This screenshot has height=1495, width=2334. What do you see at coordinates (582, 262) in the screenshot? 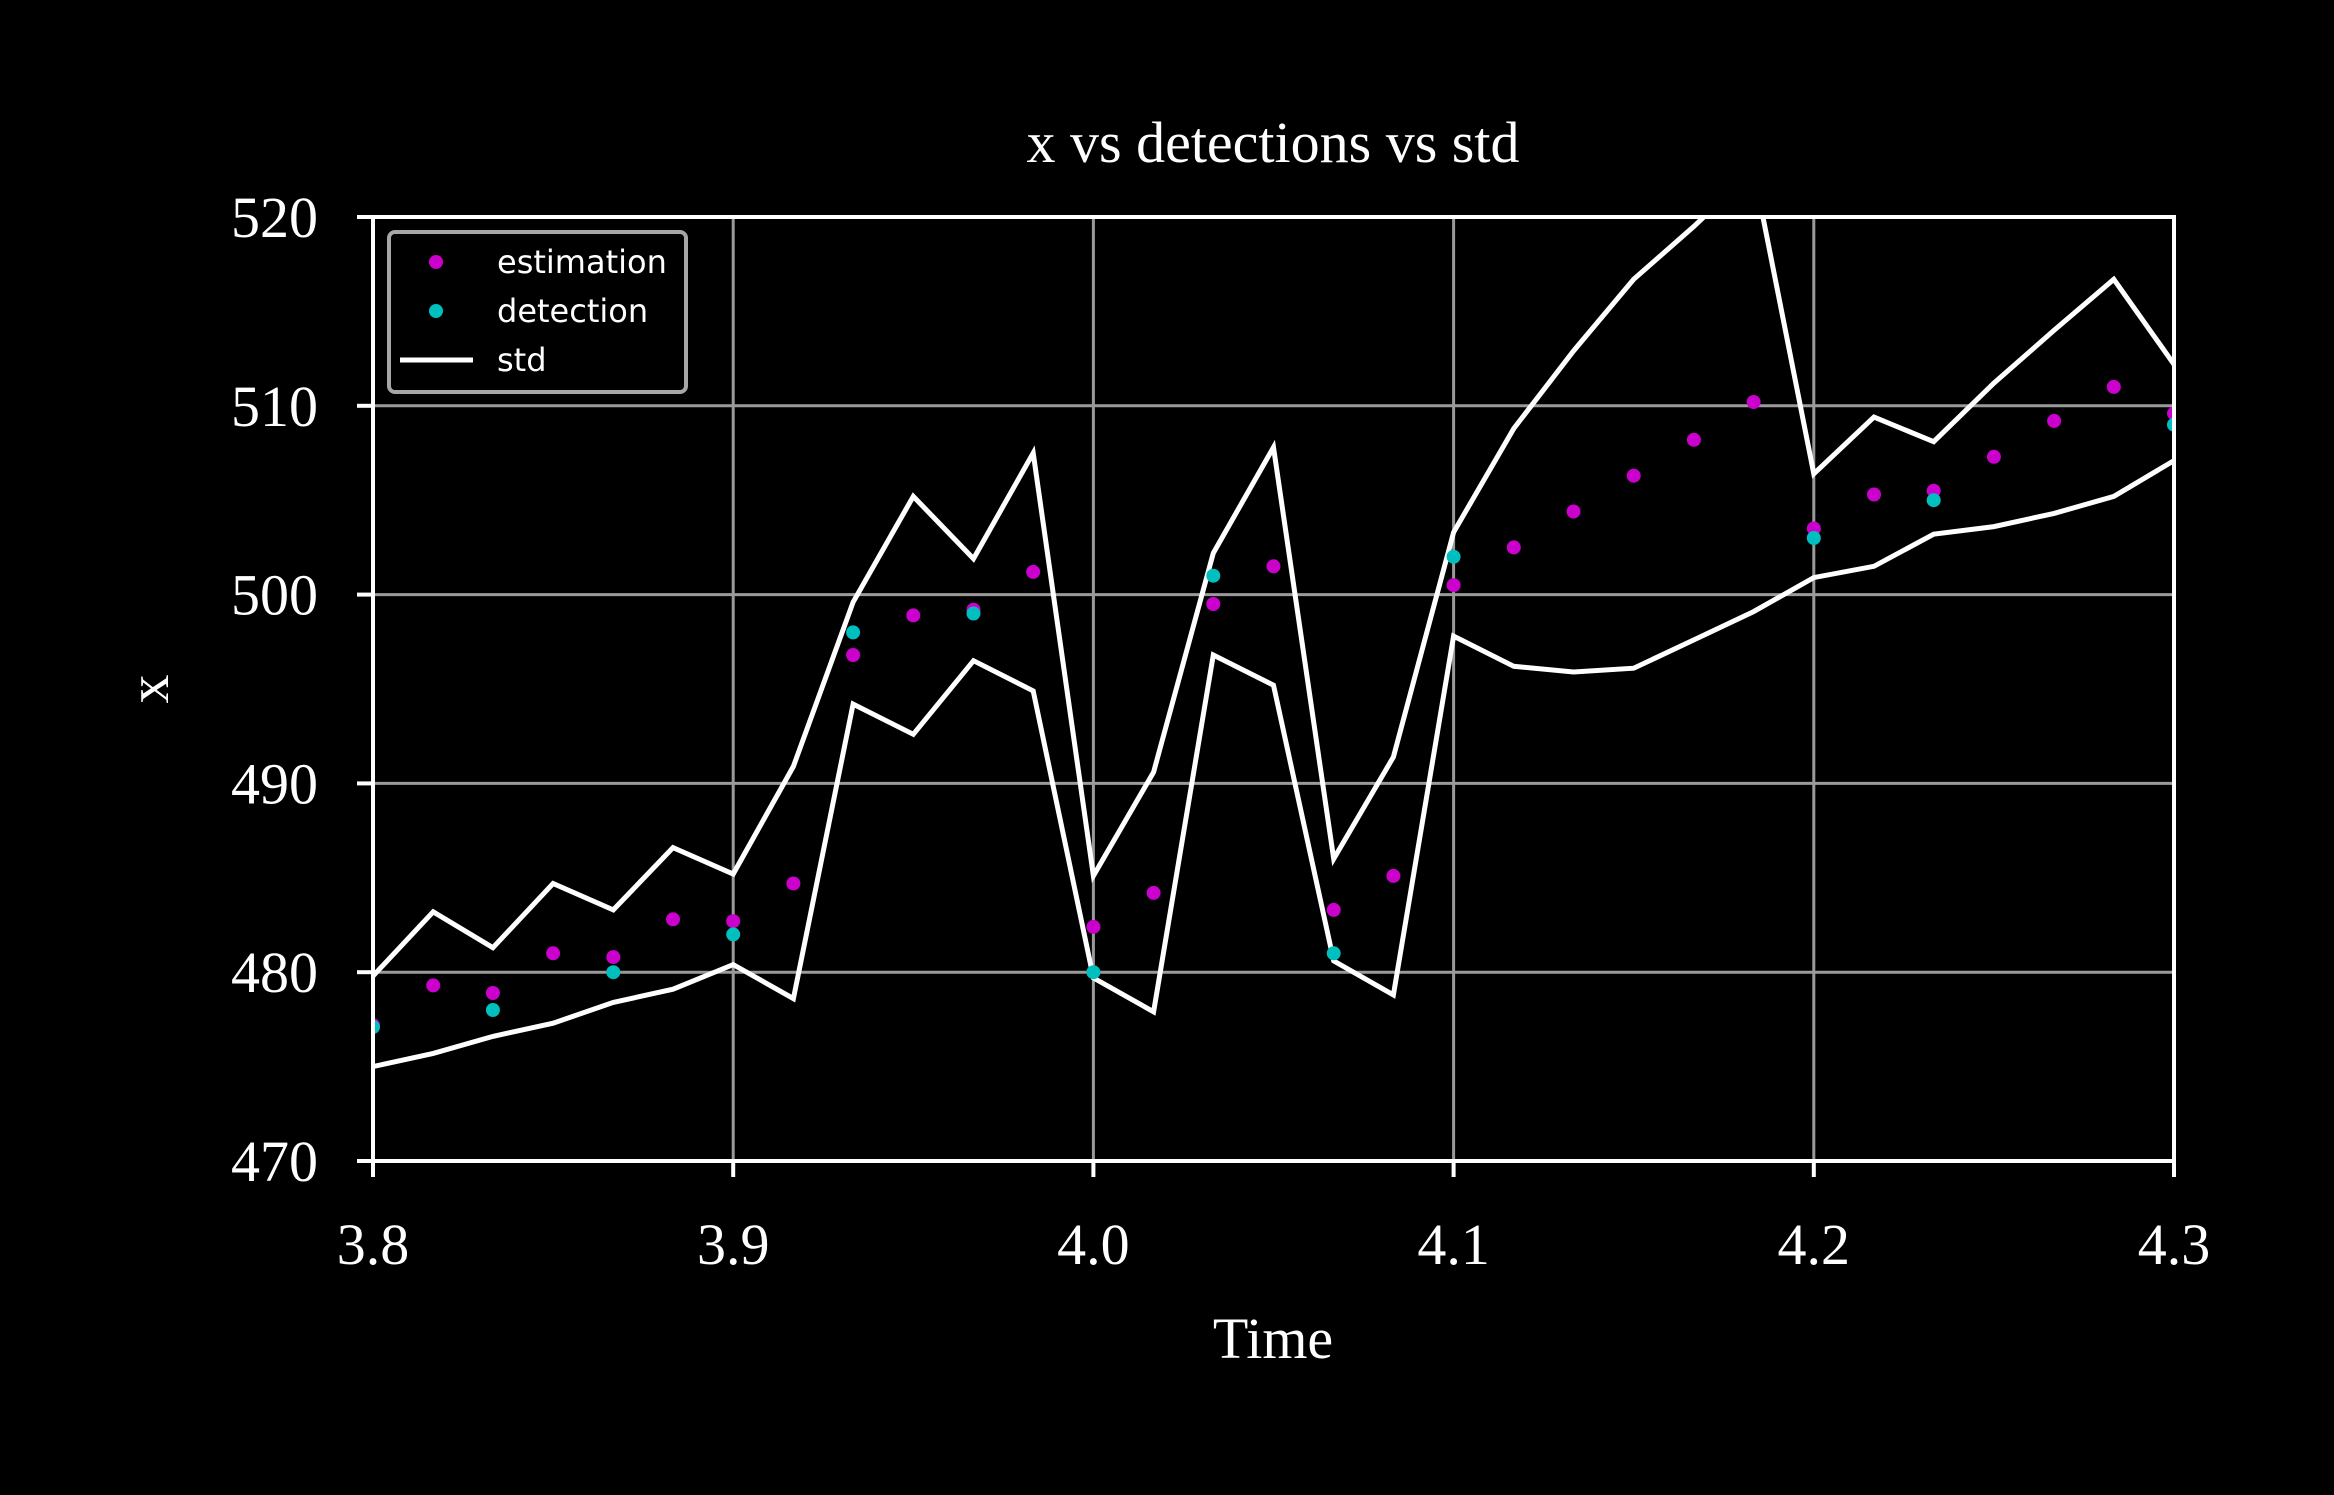
I see `legend-label-estimation: estimation` at bounding box center [582, 262].